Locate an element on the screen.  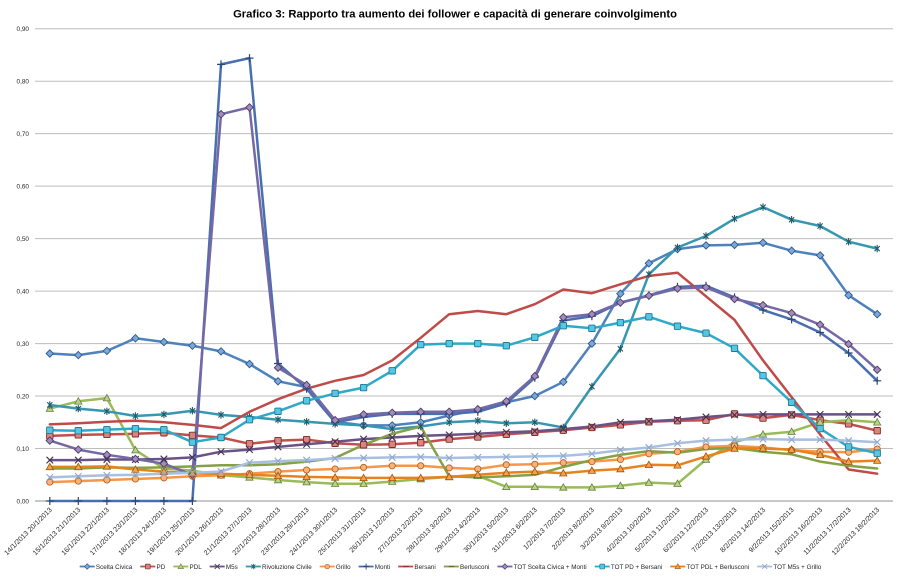
svg-text: Grillo is located at coordinates (343, 567).